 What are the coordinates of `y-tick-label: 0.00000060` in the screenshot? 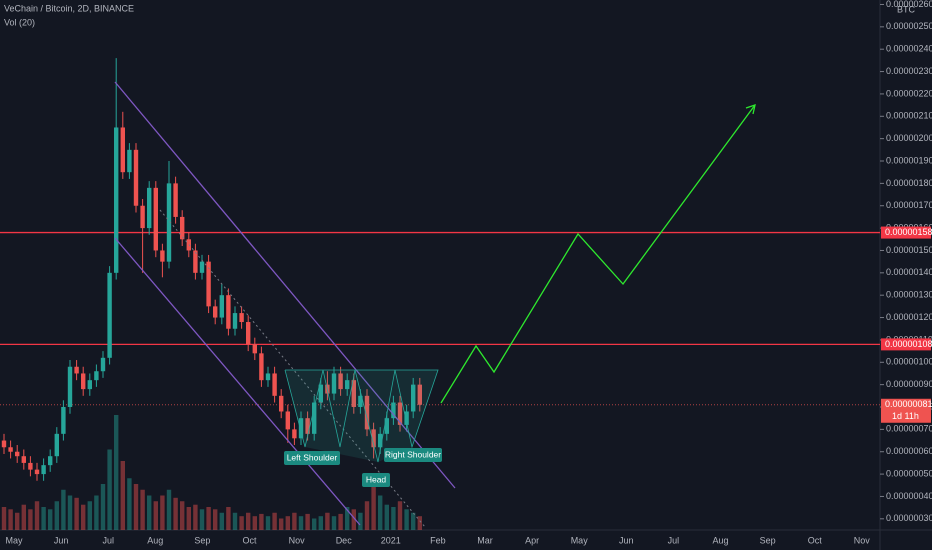 It's located at (909, 451).